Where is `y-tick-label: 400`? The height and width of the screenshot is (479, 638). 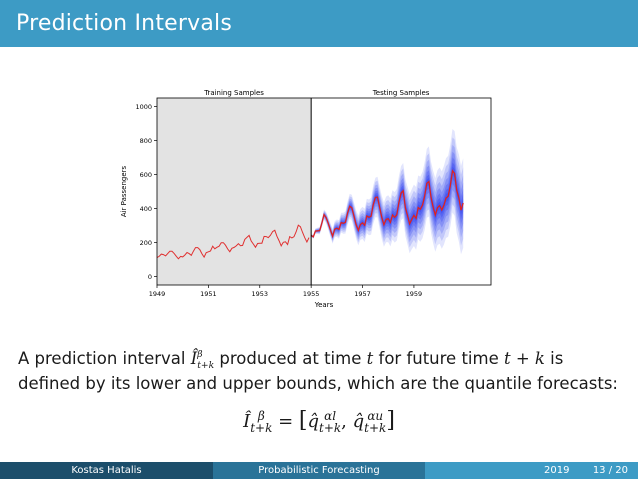
y-tick-label: 400 is located at coordinates (146, 209).